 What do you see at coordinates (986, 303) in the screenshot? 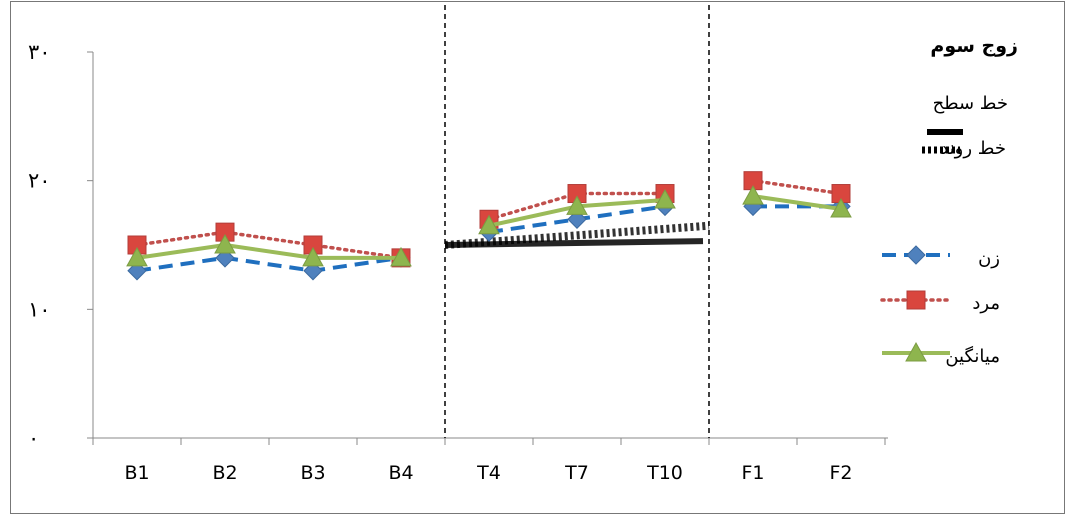
I see `legend-label-mard: مرد` at bounding box center [986, 303].